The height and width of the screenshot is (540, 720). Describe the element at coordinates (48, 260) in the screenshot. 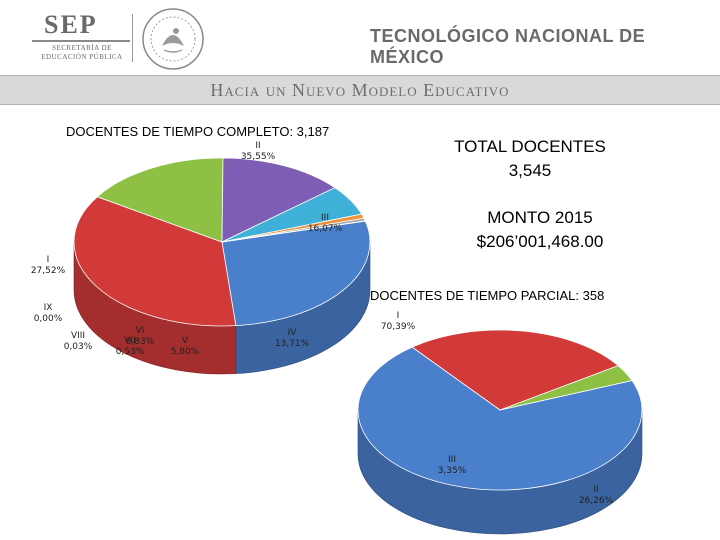

I see `pie-1-category-I: I` at that location.